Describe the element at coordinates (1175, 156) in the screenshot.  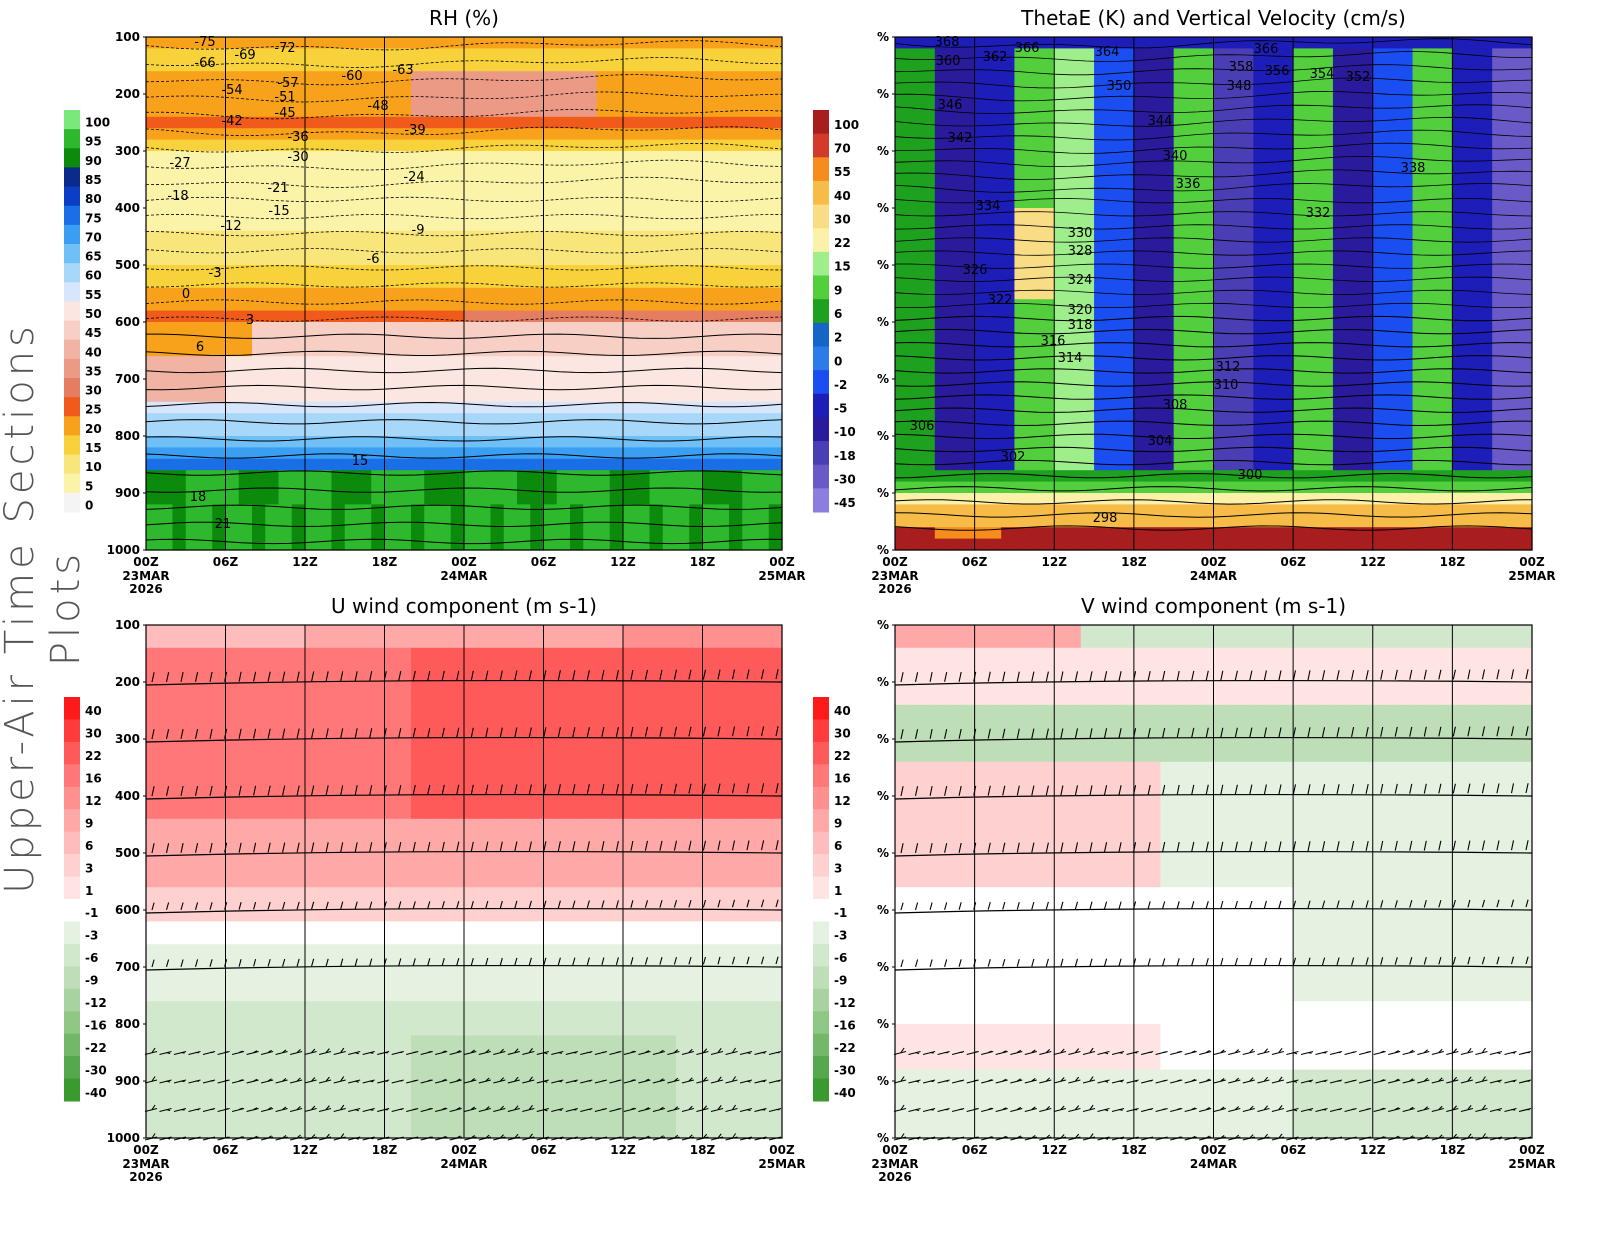
I see `thetae-contour-label: 340` at that location.